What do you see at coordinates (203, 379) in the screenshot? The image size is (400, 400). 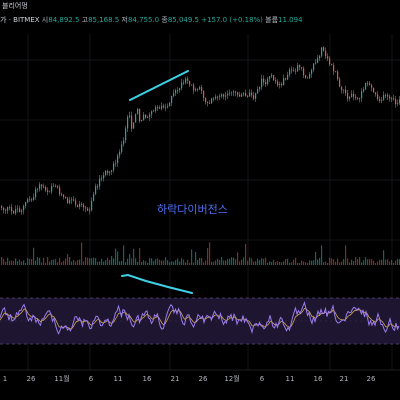 I see `x-tick-label: 26` at bounding box center [203, 379].